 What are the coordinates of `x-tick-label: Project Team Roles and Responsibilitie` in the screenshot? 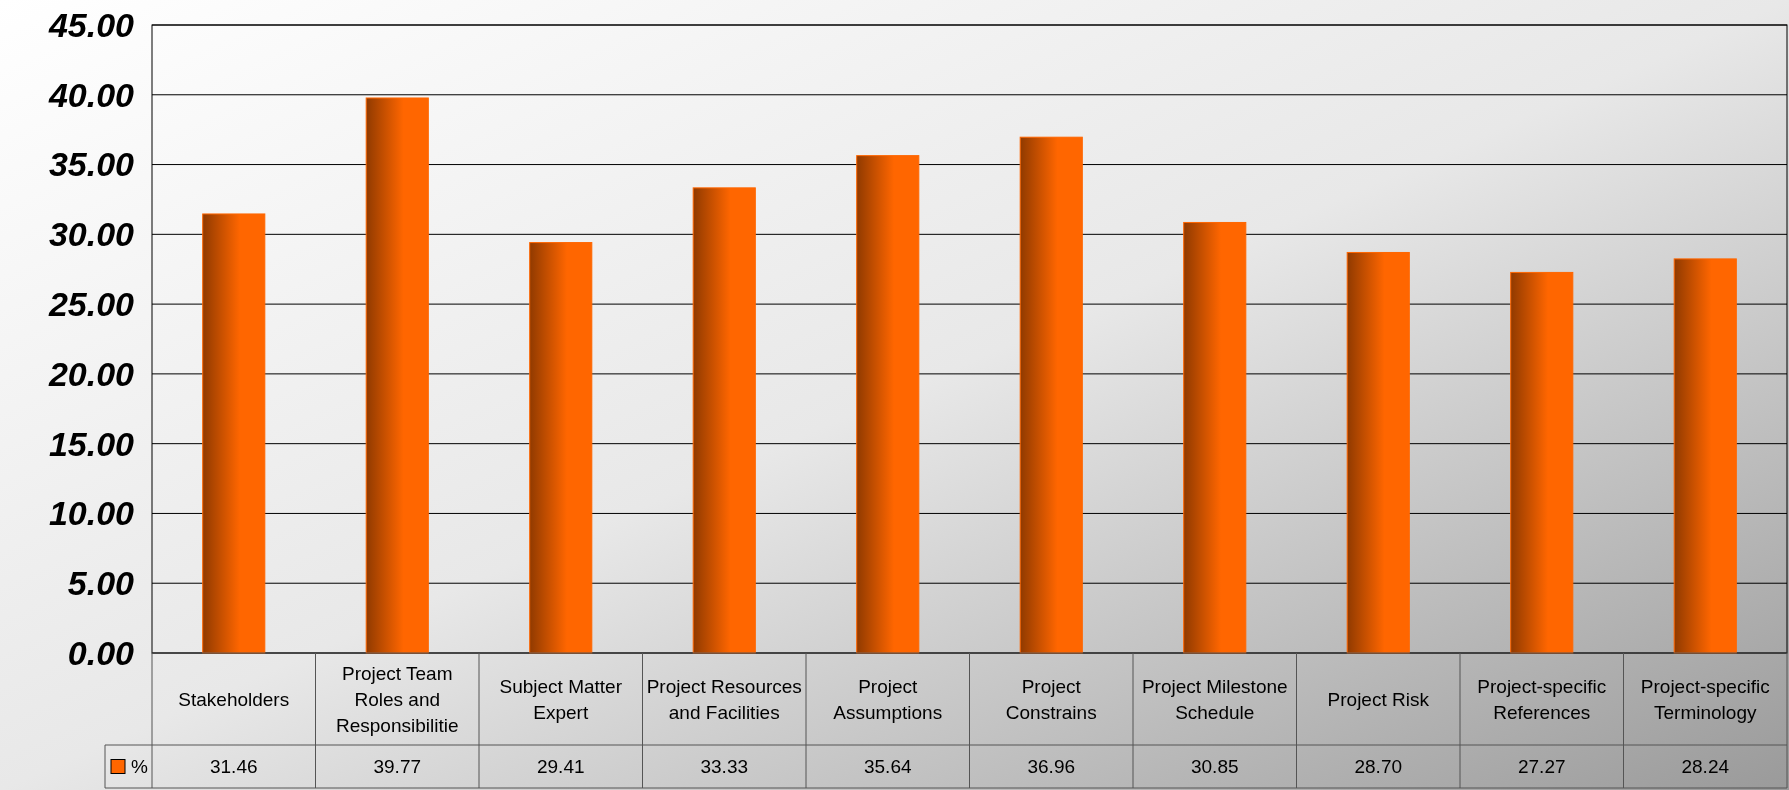 It's located at (397, 699).